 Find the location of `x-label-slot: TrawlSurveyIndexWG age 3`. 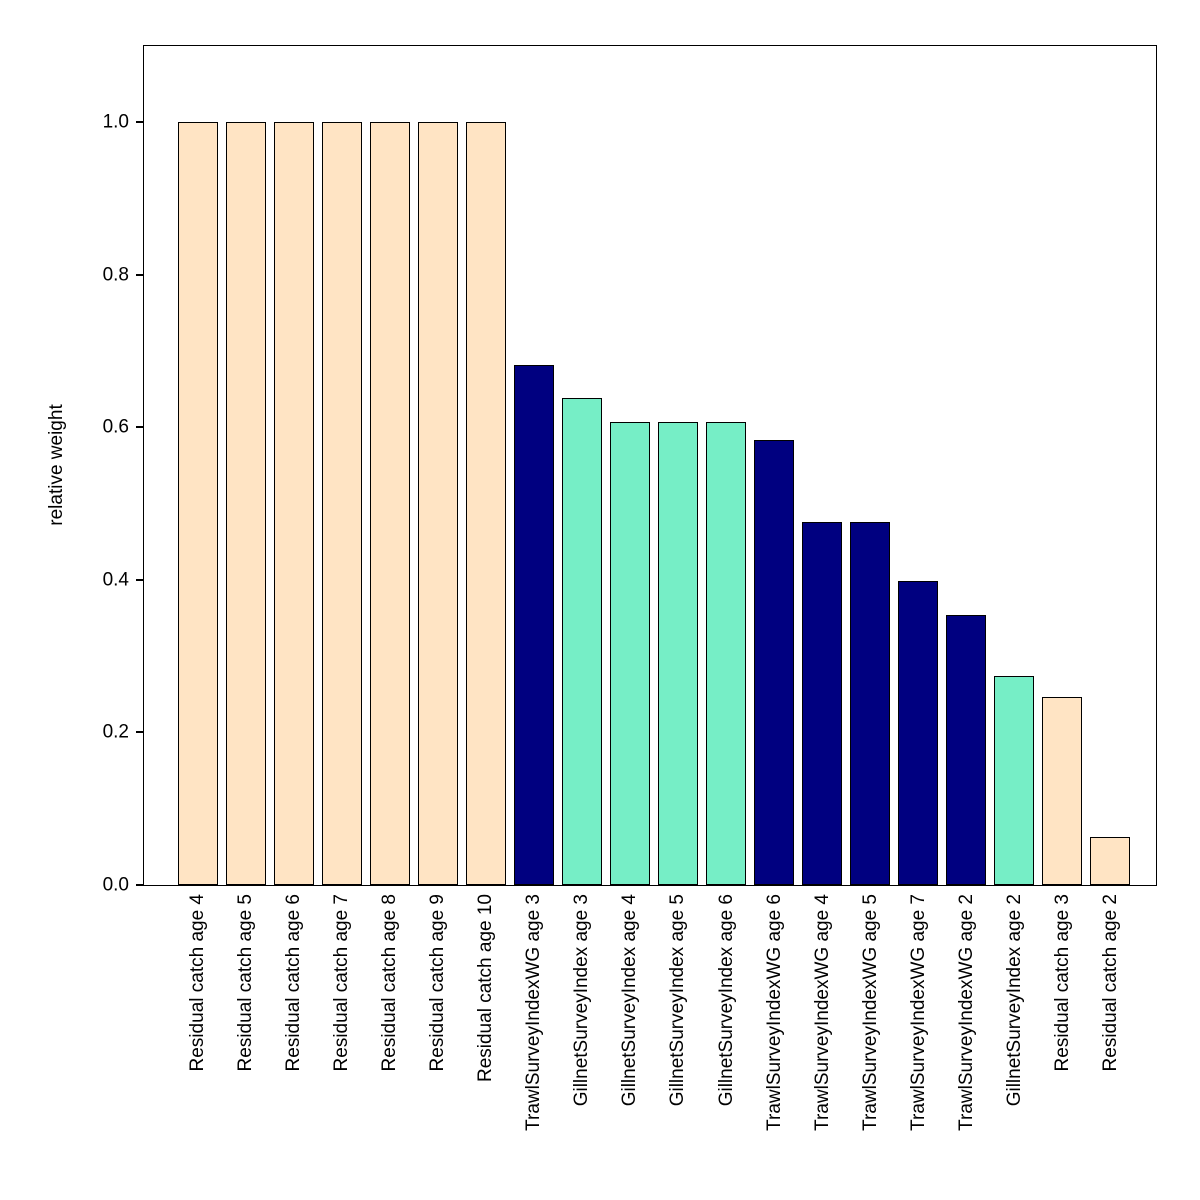

x-label-slot: TrawlSurveyIndexWG age 3 is located at coordinates (534, 1012).